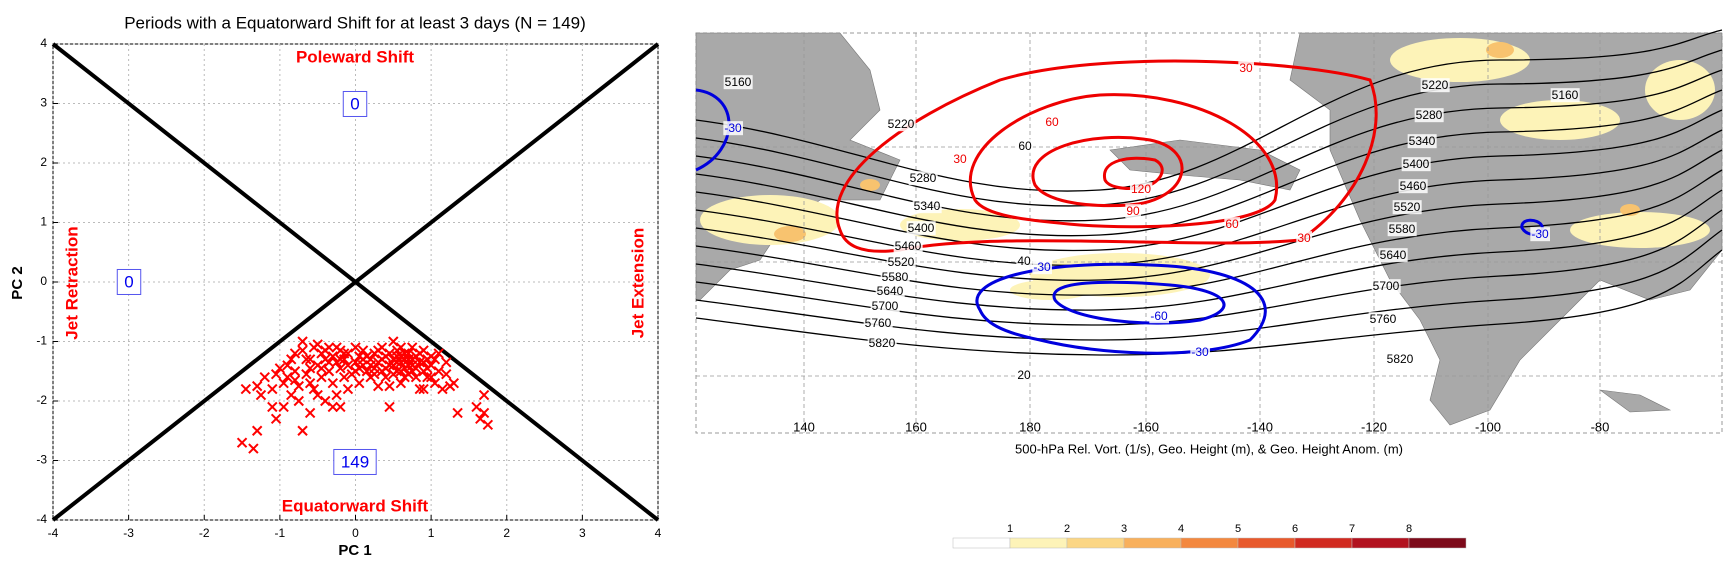 This screenshot has height=562, width=1728. I want to click on x-axis-label: PC 1, so click(354, 550).